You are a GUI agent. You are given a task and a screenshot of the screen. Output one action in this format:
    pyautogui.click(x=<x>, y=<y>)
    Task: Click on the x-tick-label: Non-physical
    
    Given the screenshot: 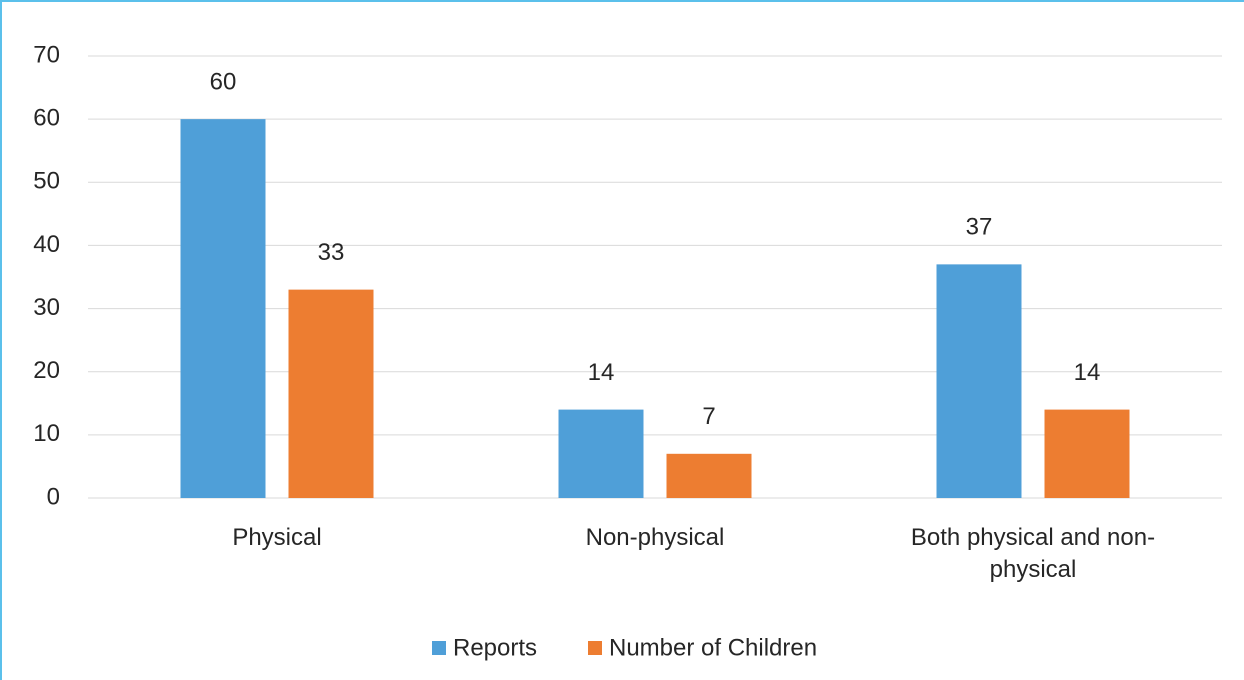 What is the action you would take?
    pyautogui.click(x=655, y=537)
    